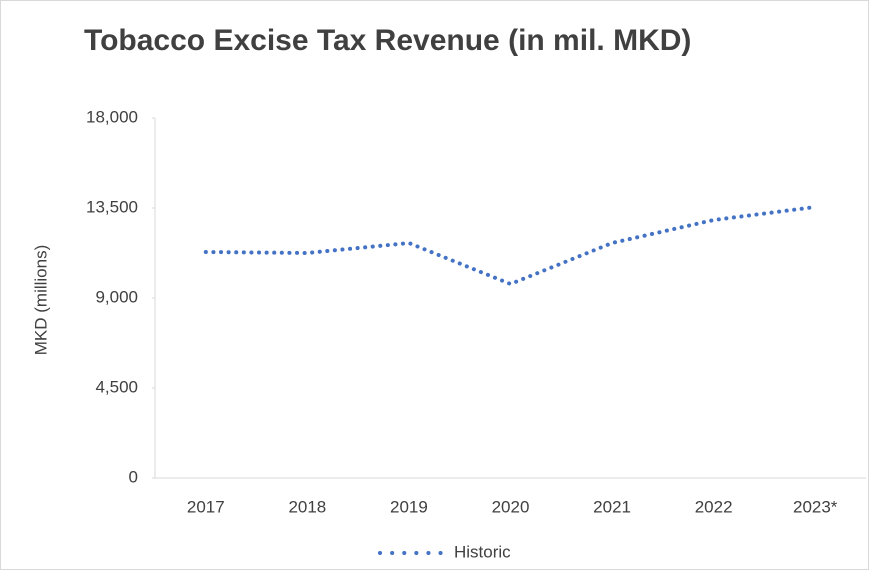 Image resolution: width=869 pixels, height=570 pixels. What do you see at coordinates (112, 206) in the screenshot?
I see `y-tick-label: 13,500` at bounding box center [112, 206].